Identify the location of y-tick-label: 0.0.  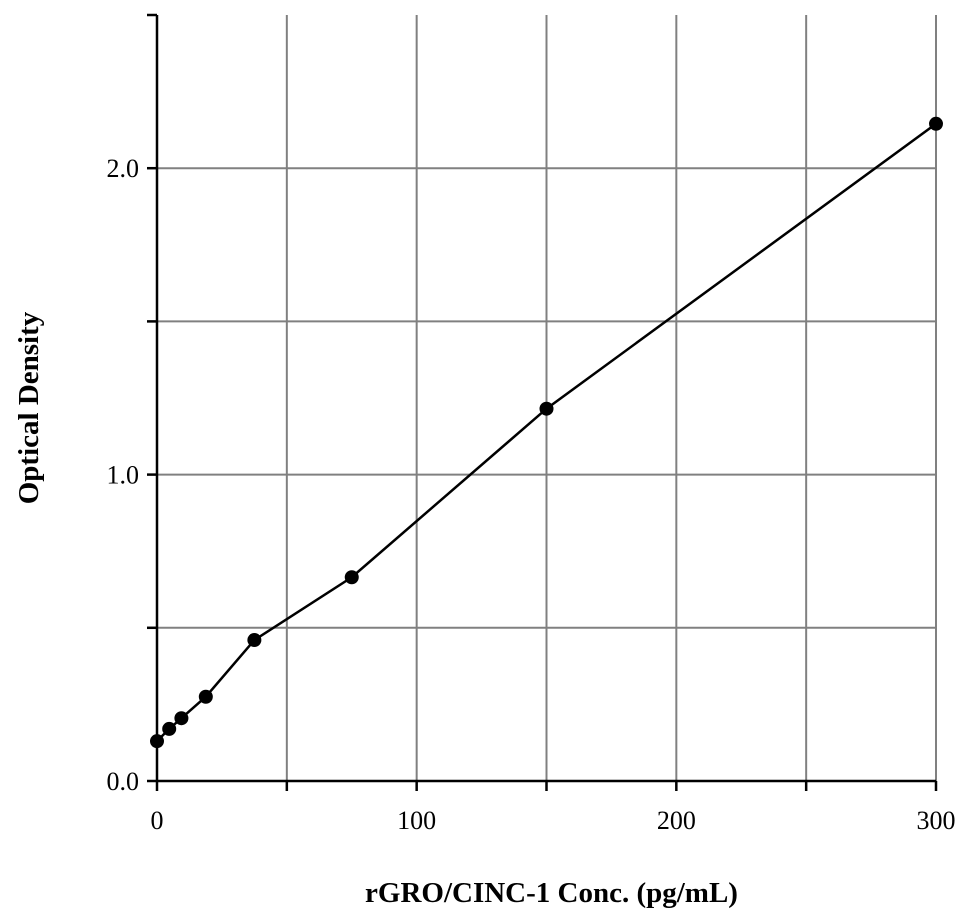
(123, 781).